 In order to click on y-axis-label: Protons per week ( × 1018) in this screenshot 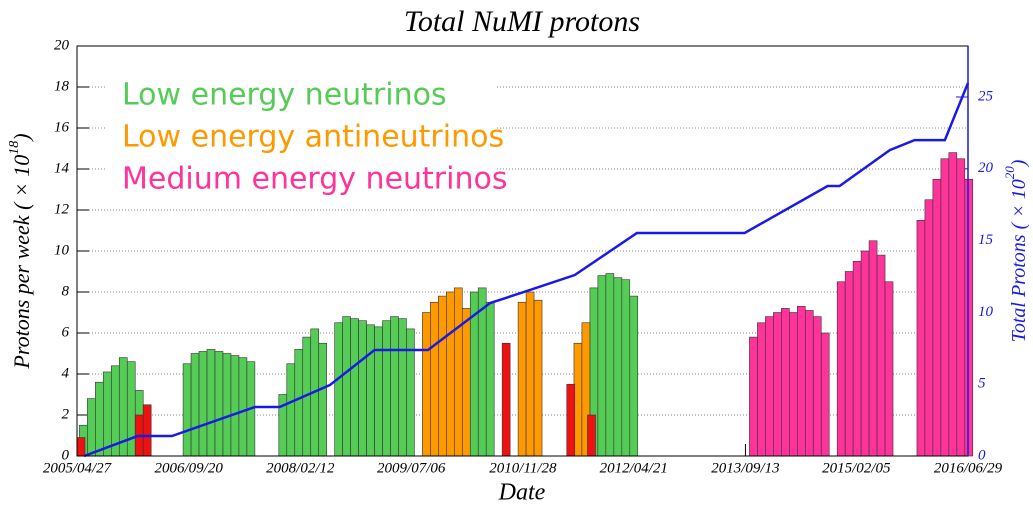, I will do `click(20, 251)`.